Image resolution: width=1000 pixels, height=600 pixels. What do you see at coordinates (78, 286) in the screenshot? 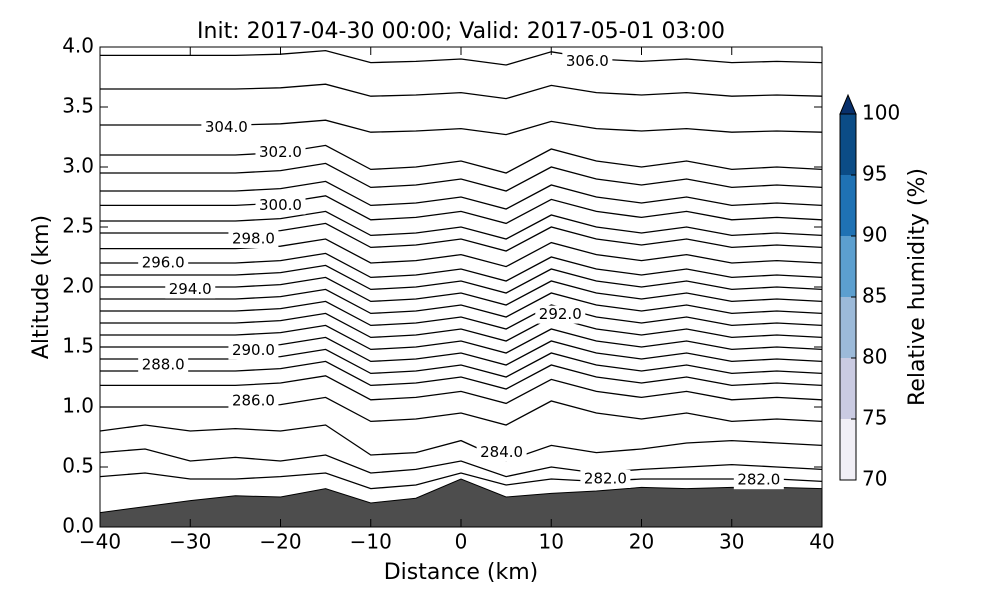
I see `y-tick-label: 2.0` at bounding box center [78, 286].